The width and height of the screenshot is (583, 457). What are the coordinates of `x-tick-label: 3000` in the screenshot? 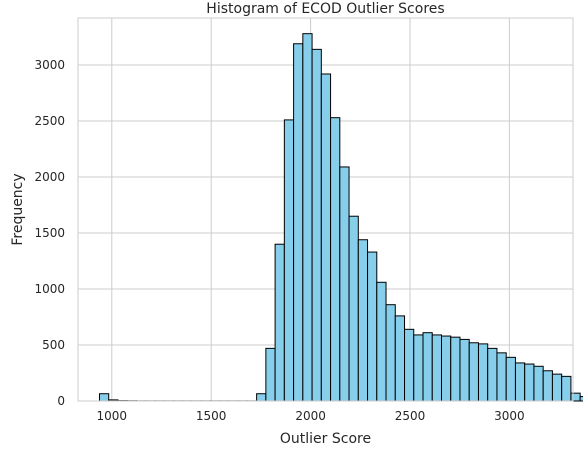 It's located at (509, 416).